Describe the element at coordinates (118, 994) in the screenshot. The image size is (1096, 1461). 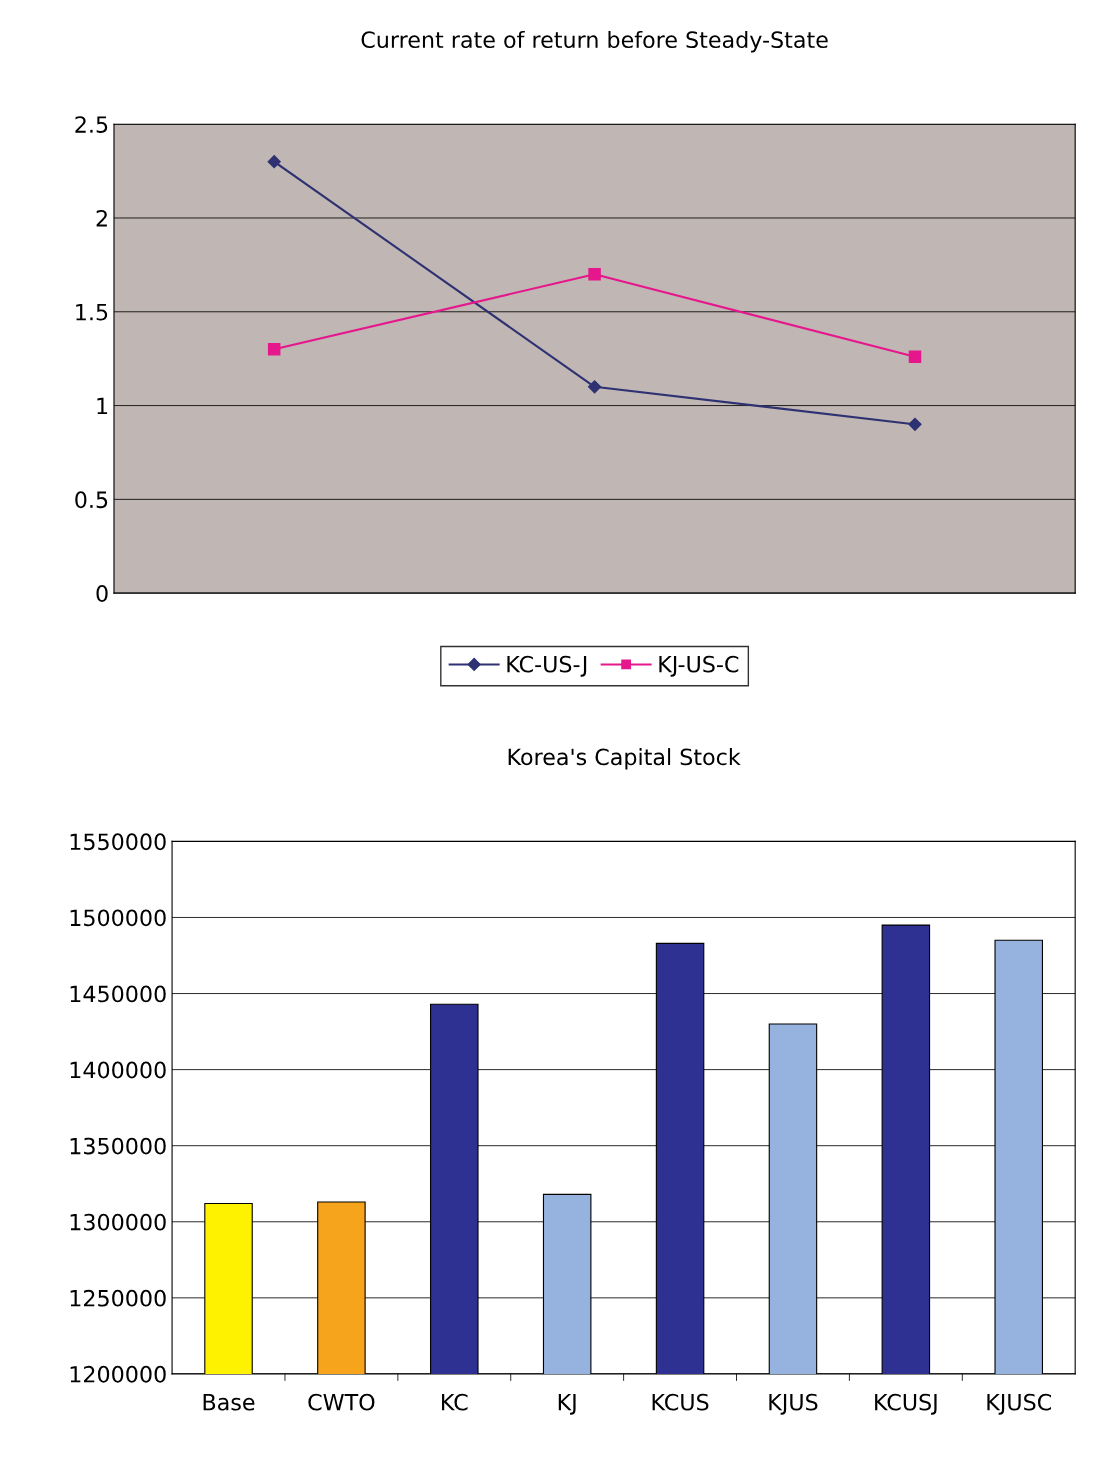
I see `y-tick-label: 1450000` at that location.